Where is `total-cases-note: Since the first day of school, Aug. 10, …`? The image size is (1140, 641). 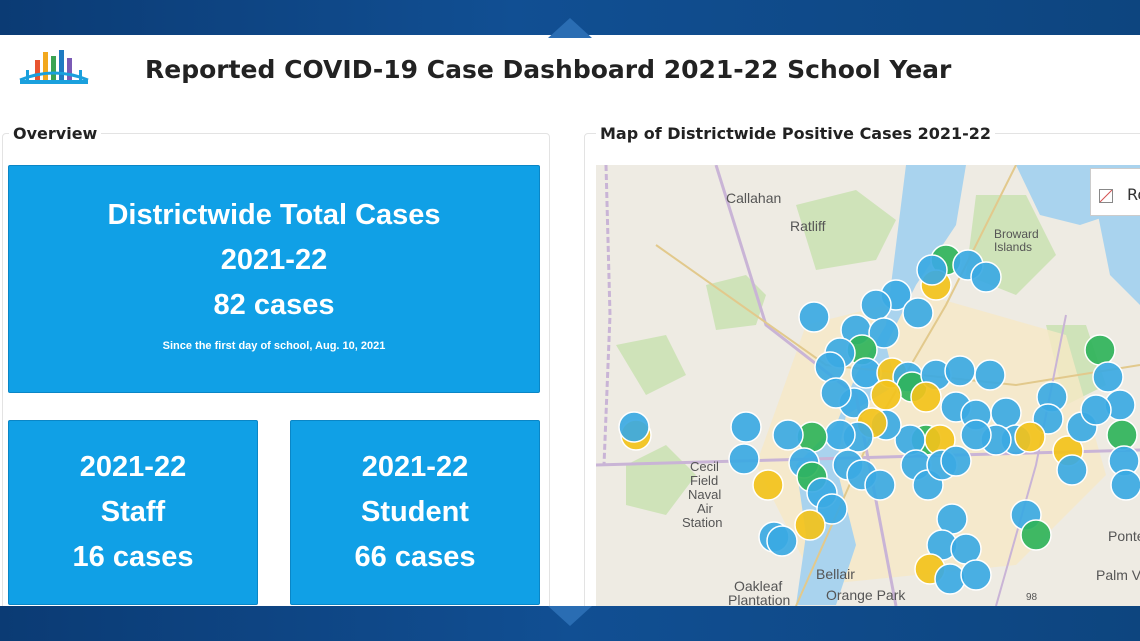 total-cases-note: Since the first day of school, Aug. 10, … is located at coordinates (274, 346).